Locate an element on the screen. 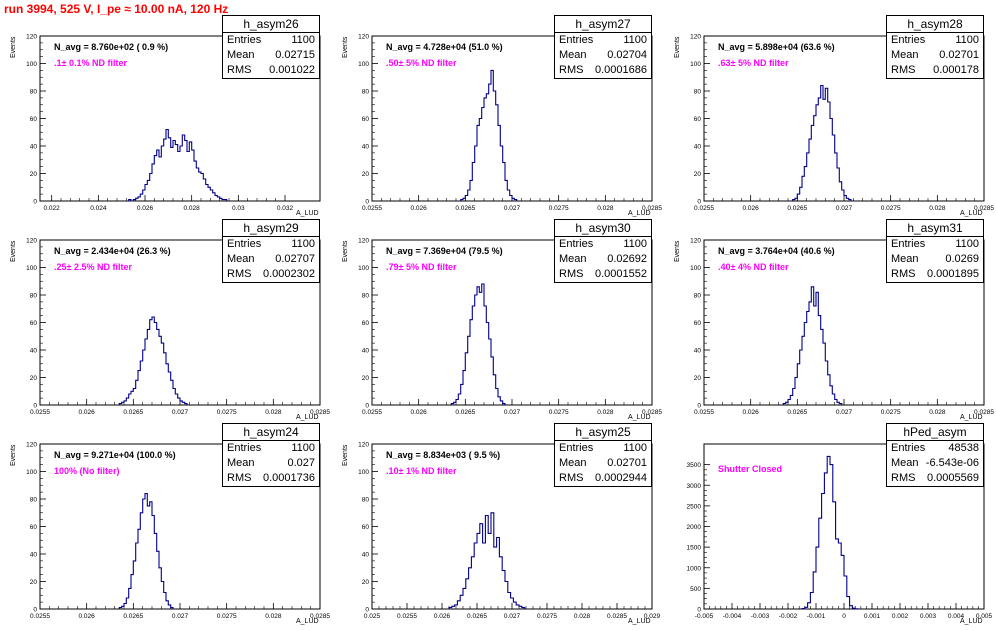 The width and height of the screenshot is (996, 631). histogram-series-h_asym30 is located at coordinates (478, 344).